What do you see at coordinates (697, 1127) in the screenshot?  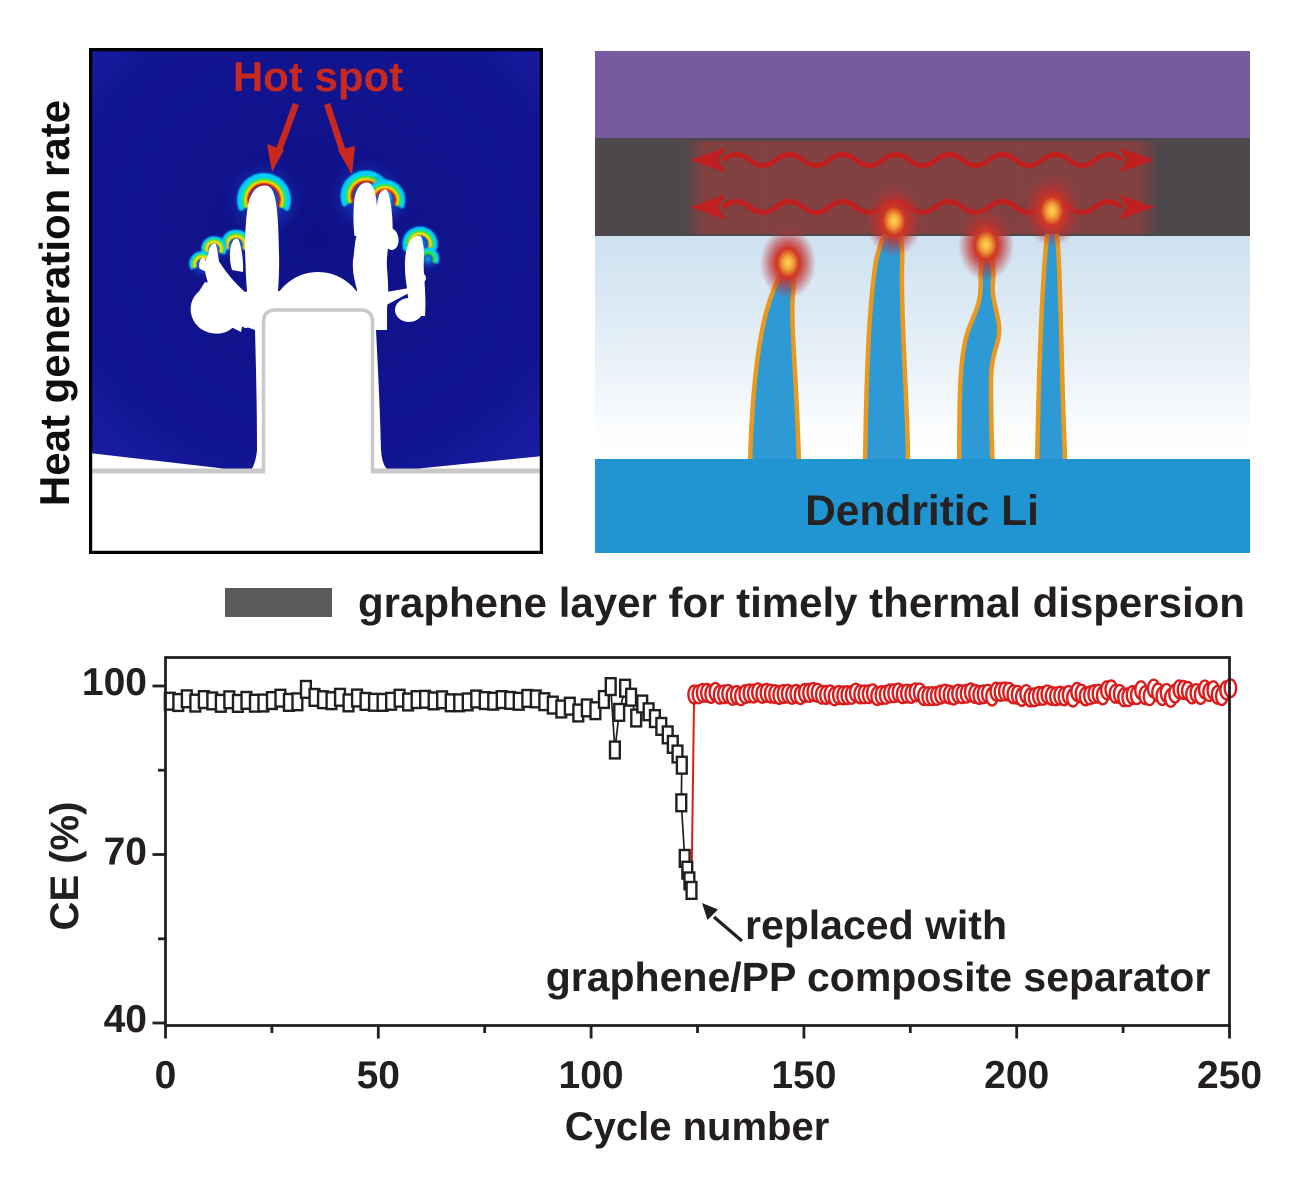 I see `svg-text: Cycle number` at bounding box center [697, 1127].